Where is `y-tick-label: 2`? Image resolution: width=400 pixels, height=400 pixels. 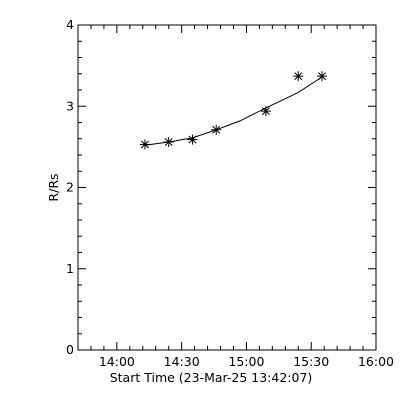
y-tick-label: 2 is located at coordinates (70, 187).